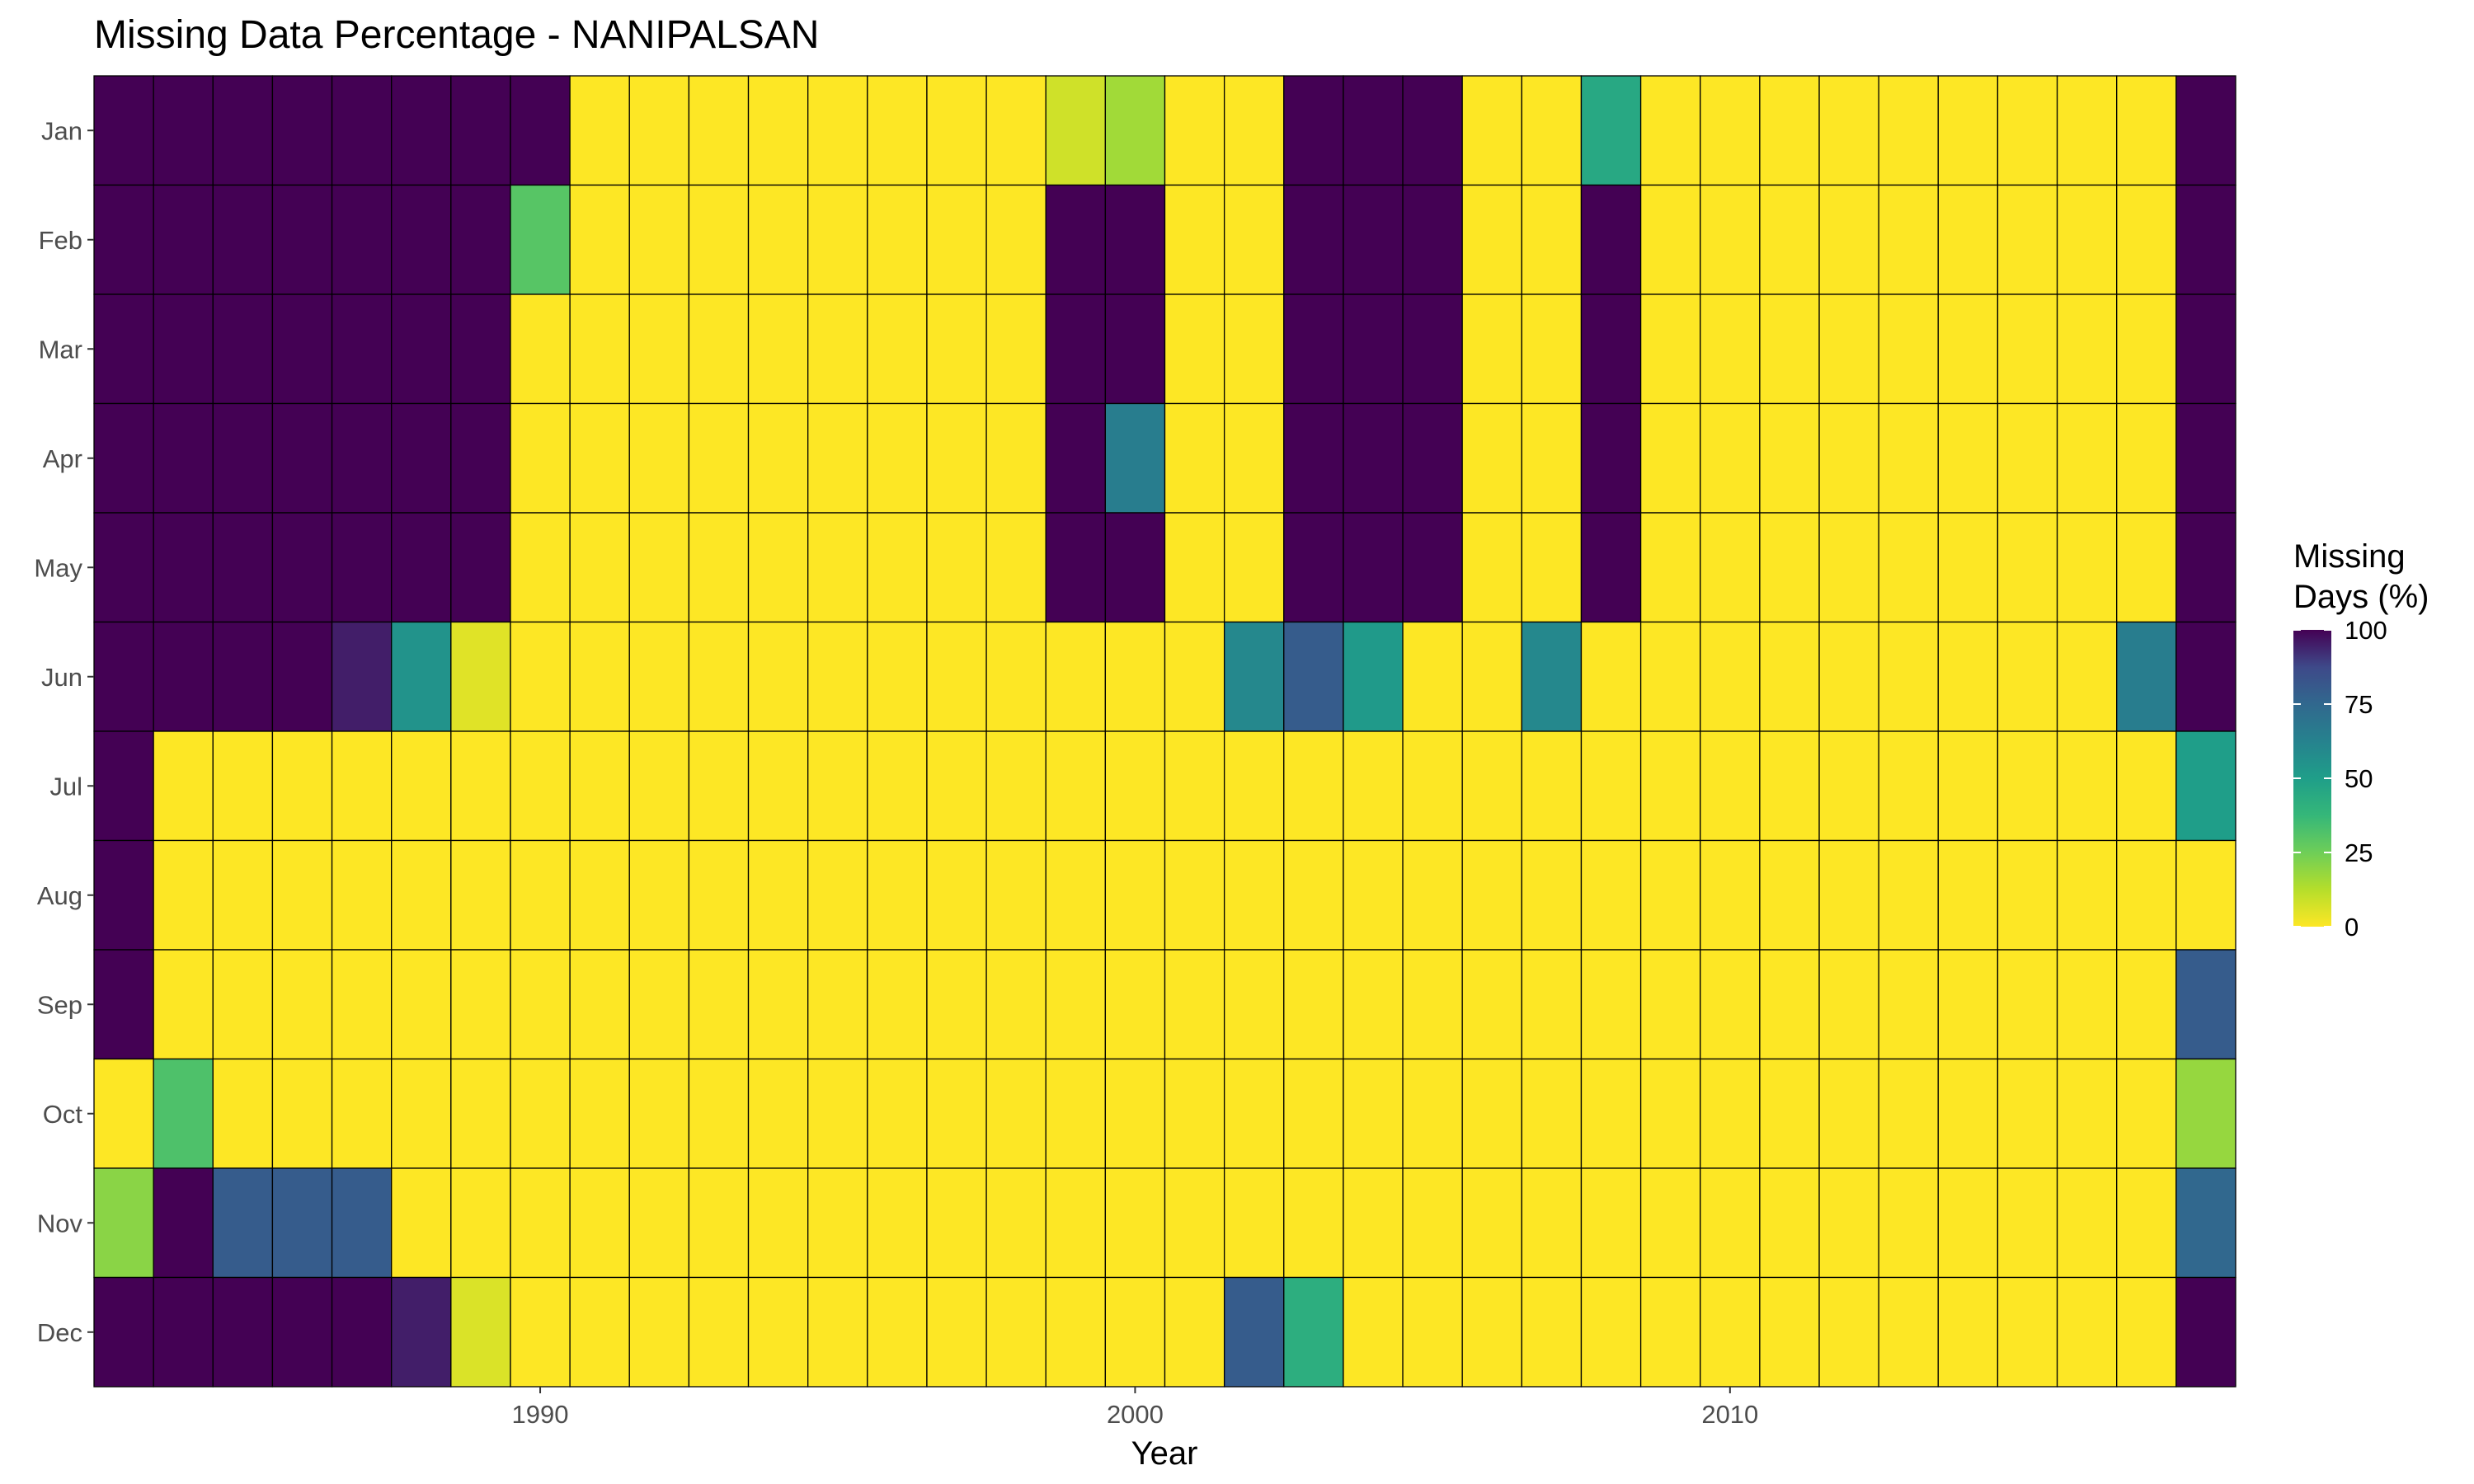 The width and height of the screenshot is (2474, 1484). I want to click on legend-tick-label: 75, so click(2359, 704).